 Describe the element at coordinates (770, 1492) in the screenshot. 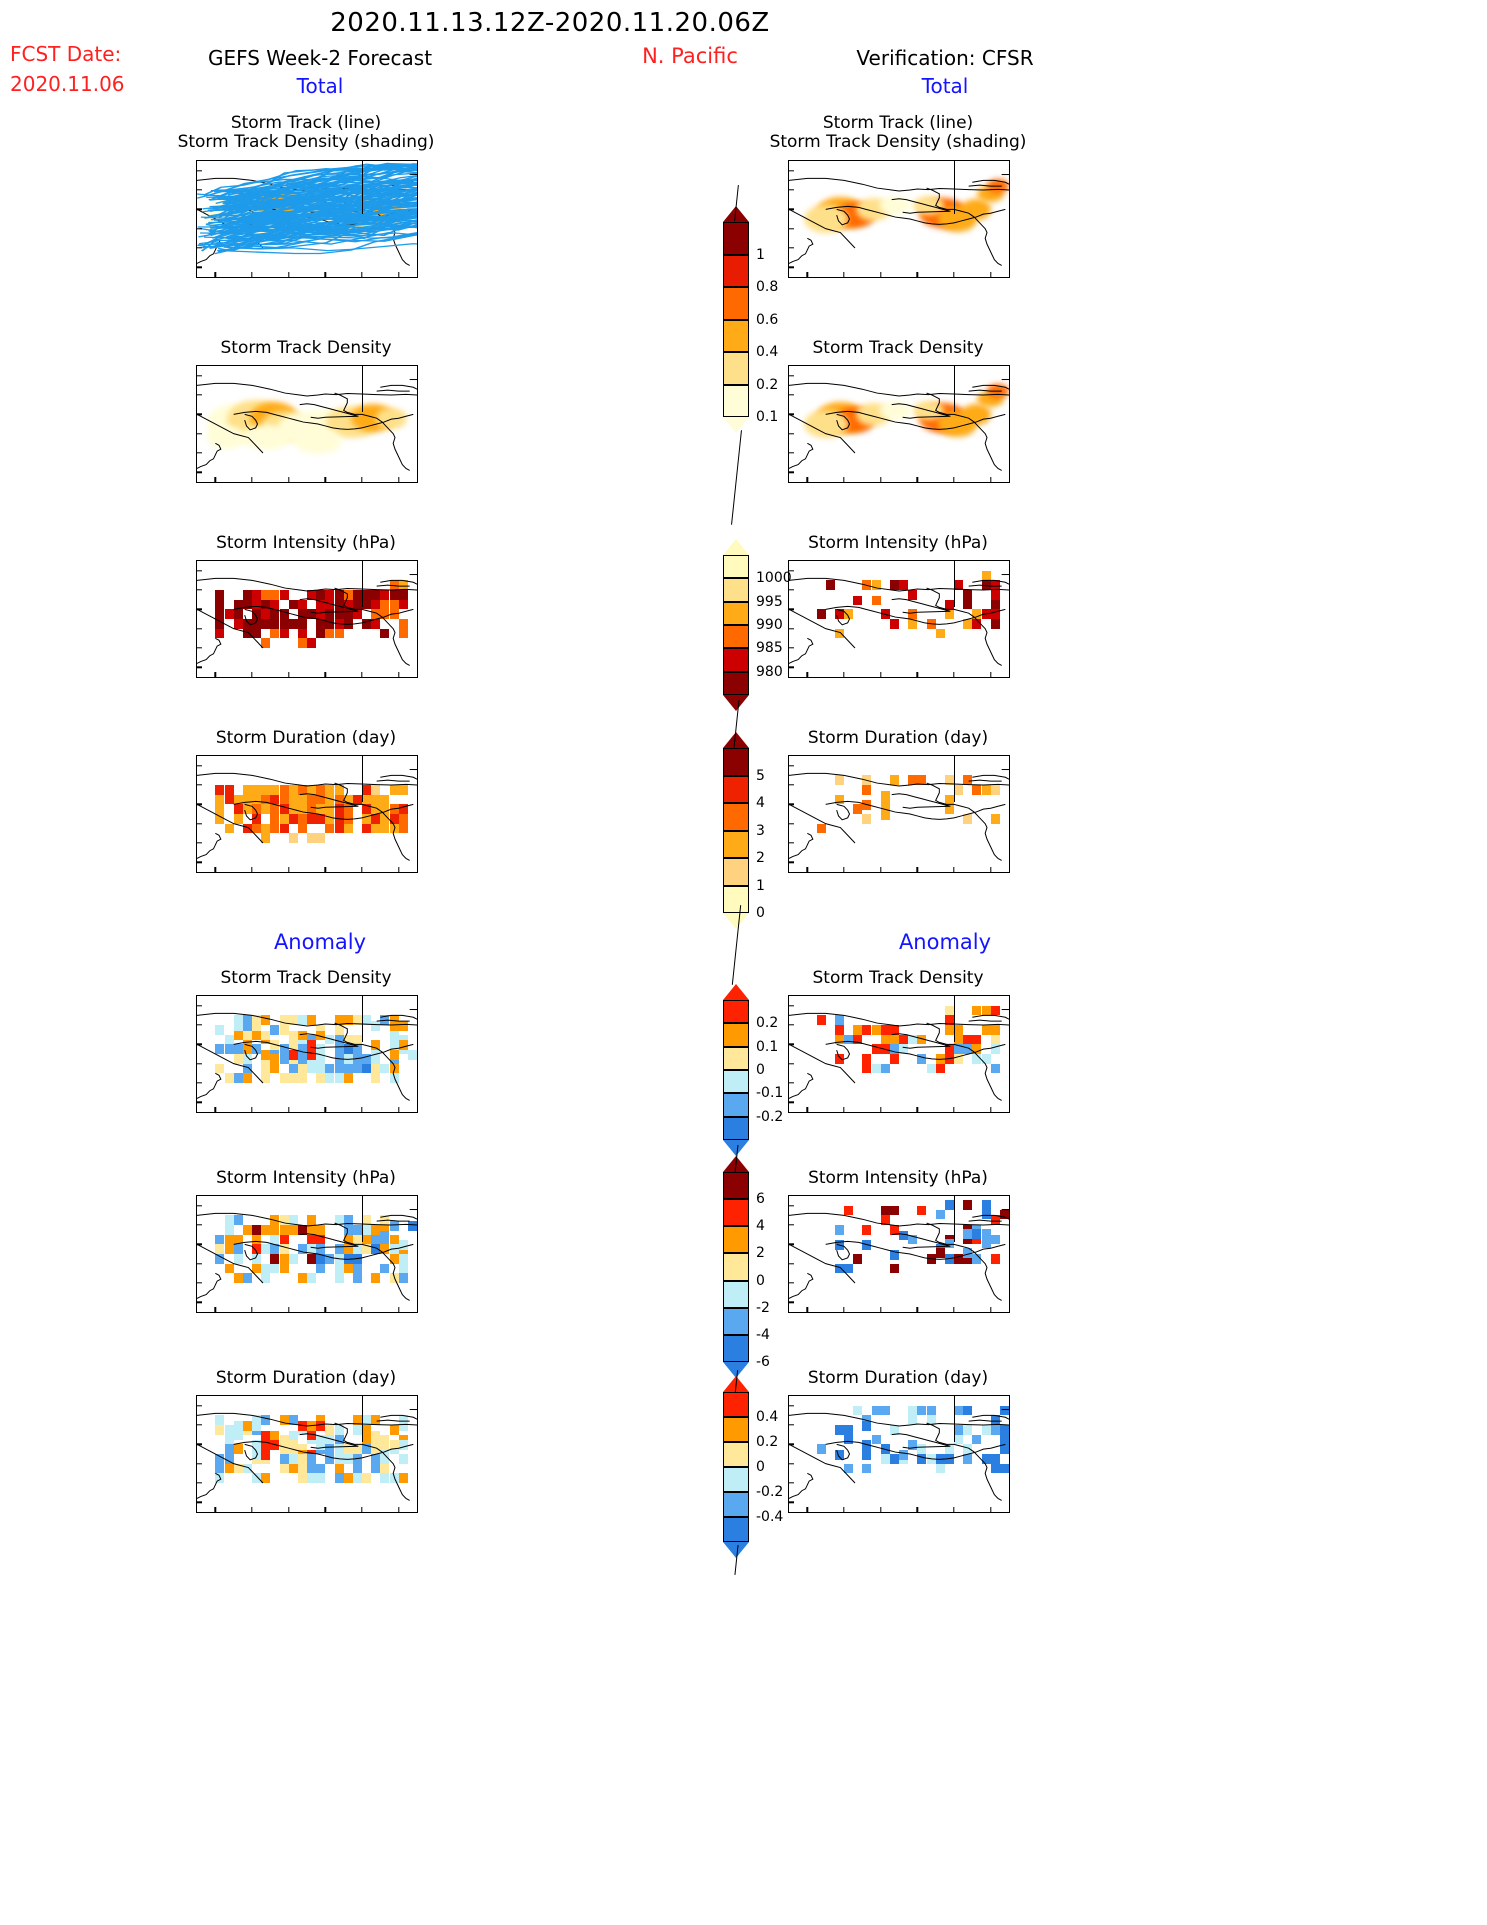

I see `colorbar-tick-label: -0.2` at that location.